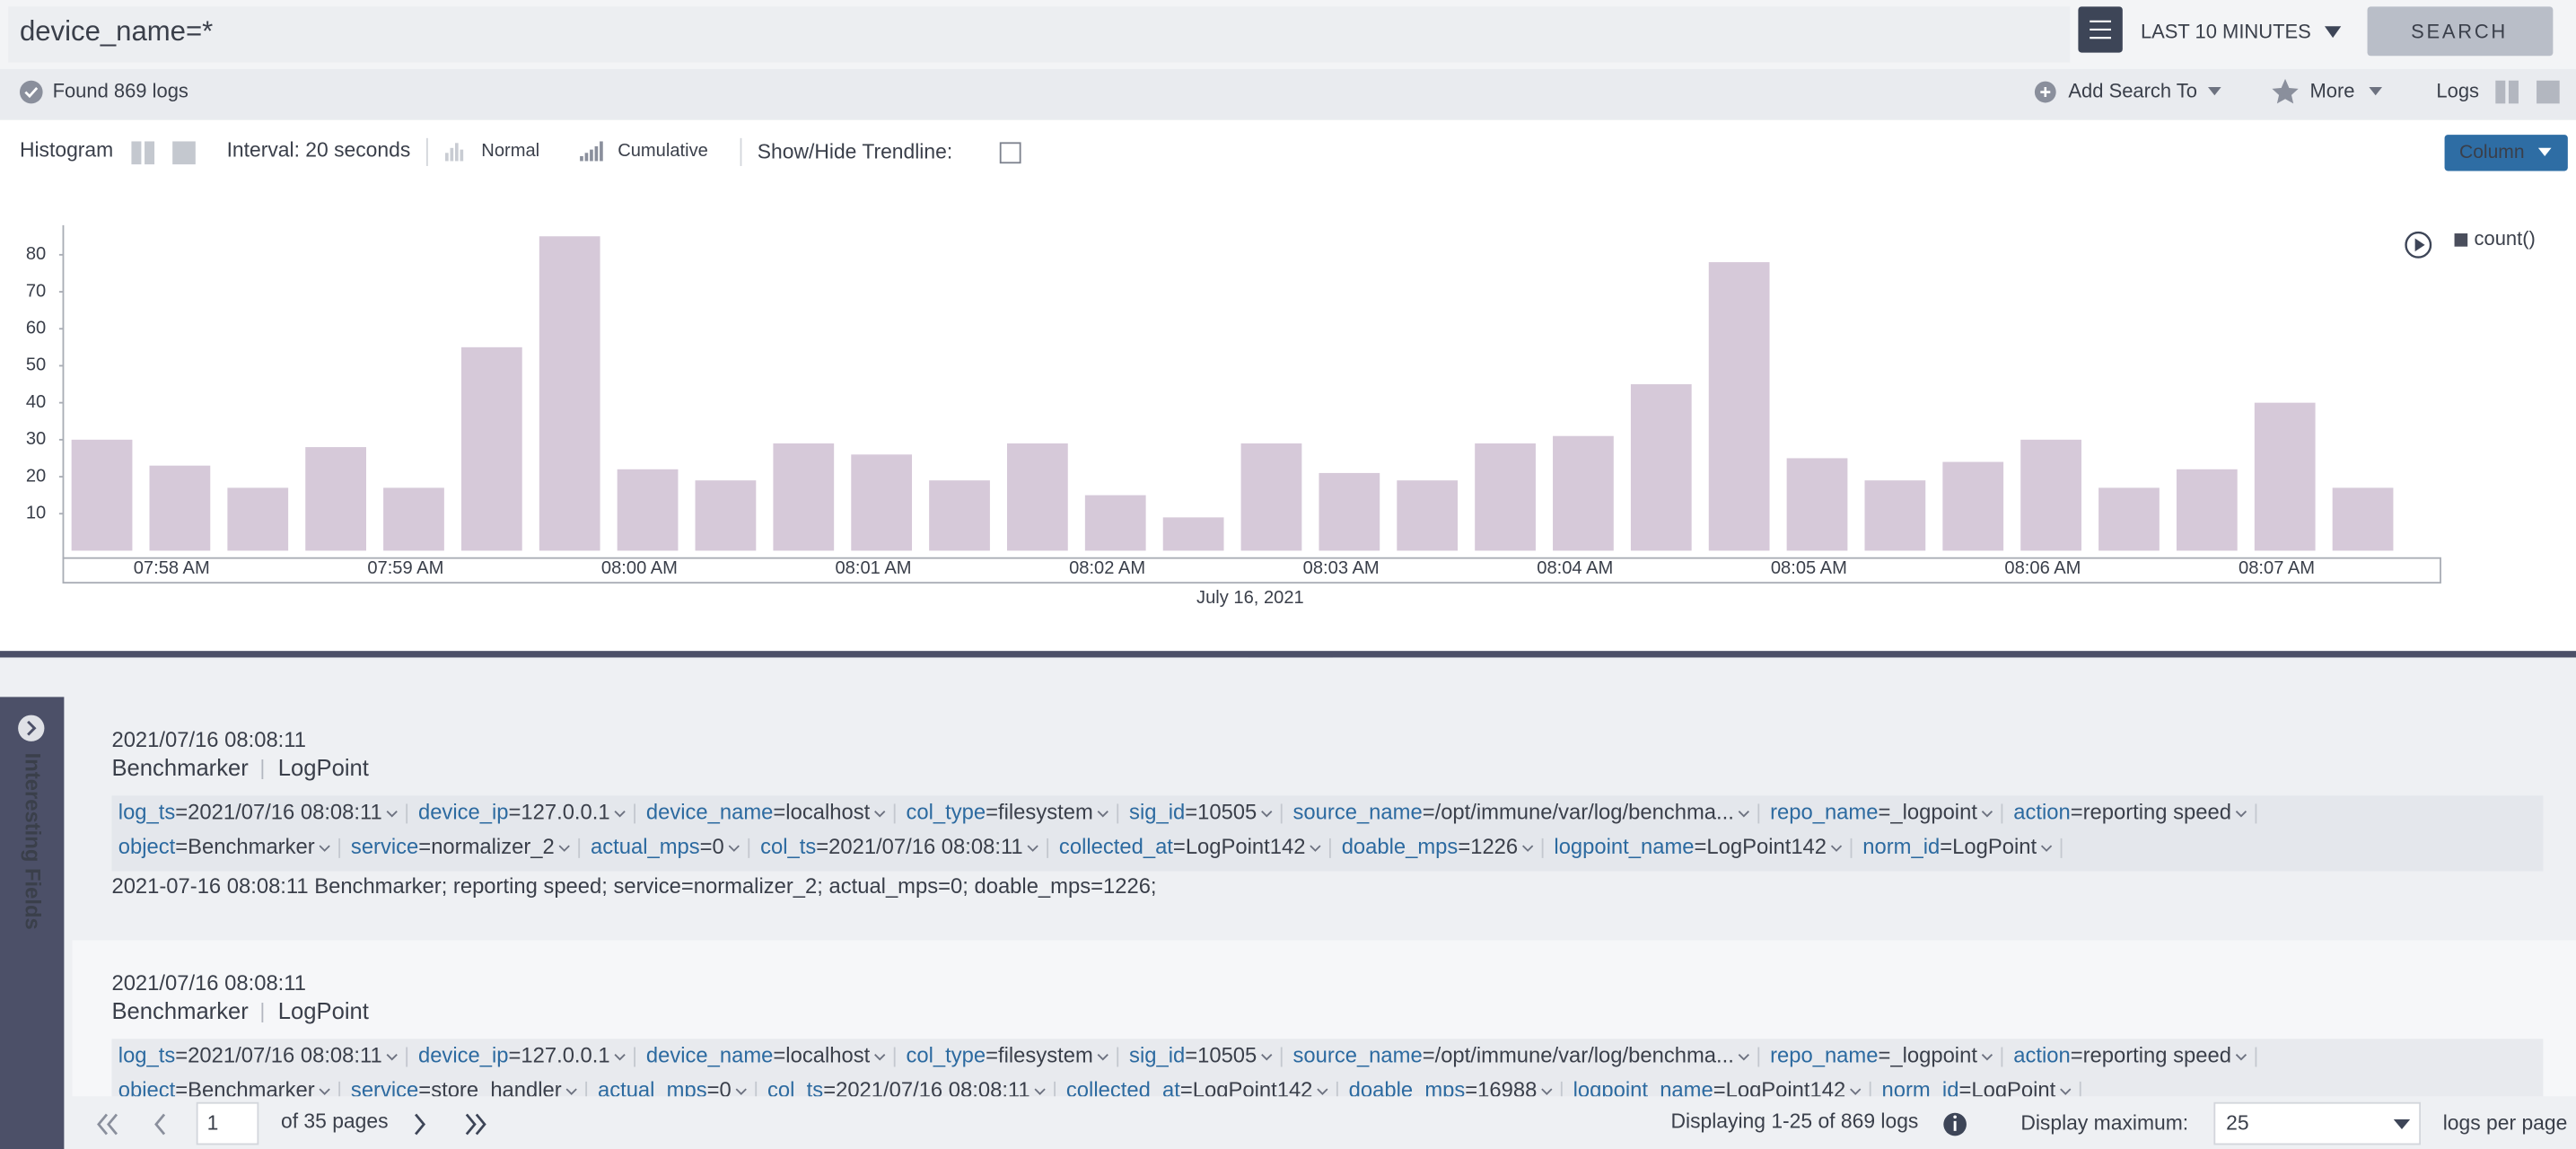 The width and height of the screenshot is (2576, 1149). What do you see at coordinates (710, 1056) in the screenshot?
I see `field-key: device_name` at bounding box center [710, 1056].